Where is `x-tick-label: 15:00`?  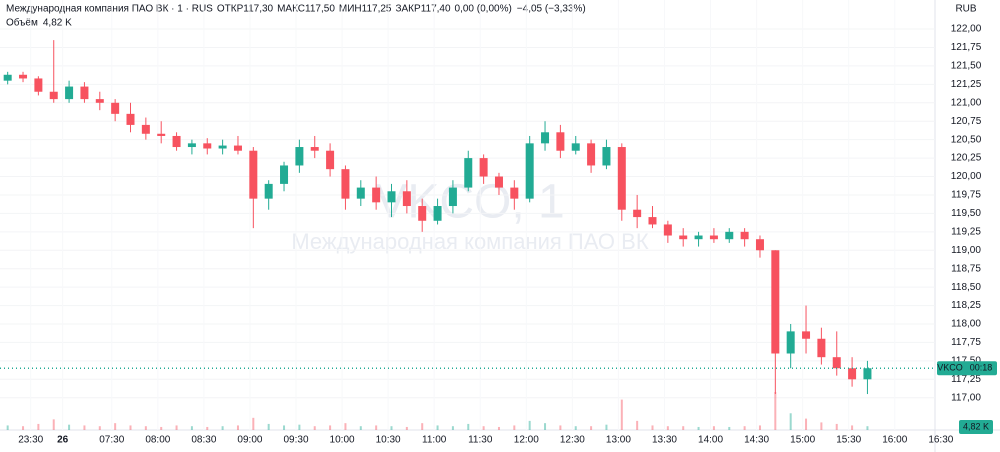 x-tick-label: 15:00 is located at coordinates (802, 440).